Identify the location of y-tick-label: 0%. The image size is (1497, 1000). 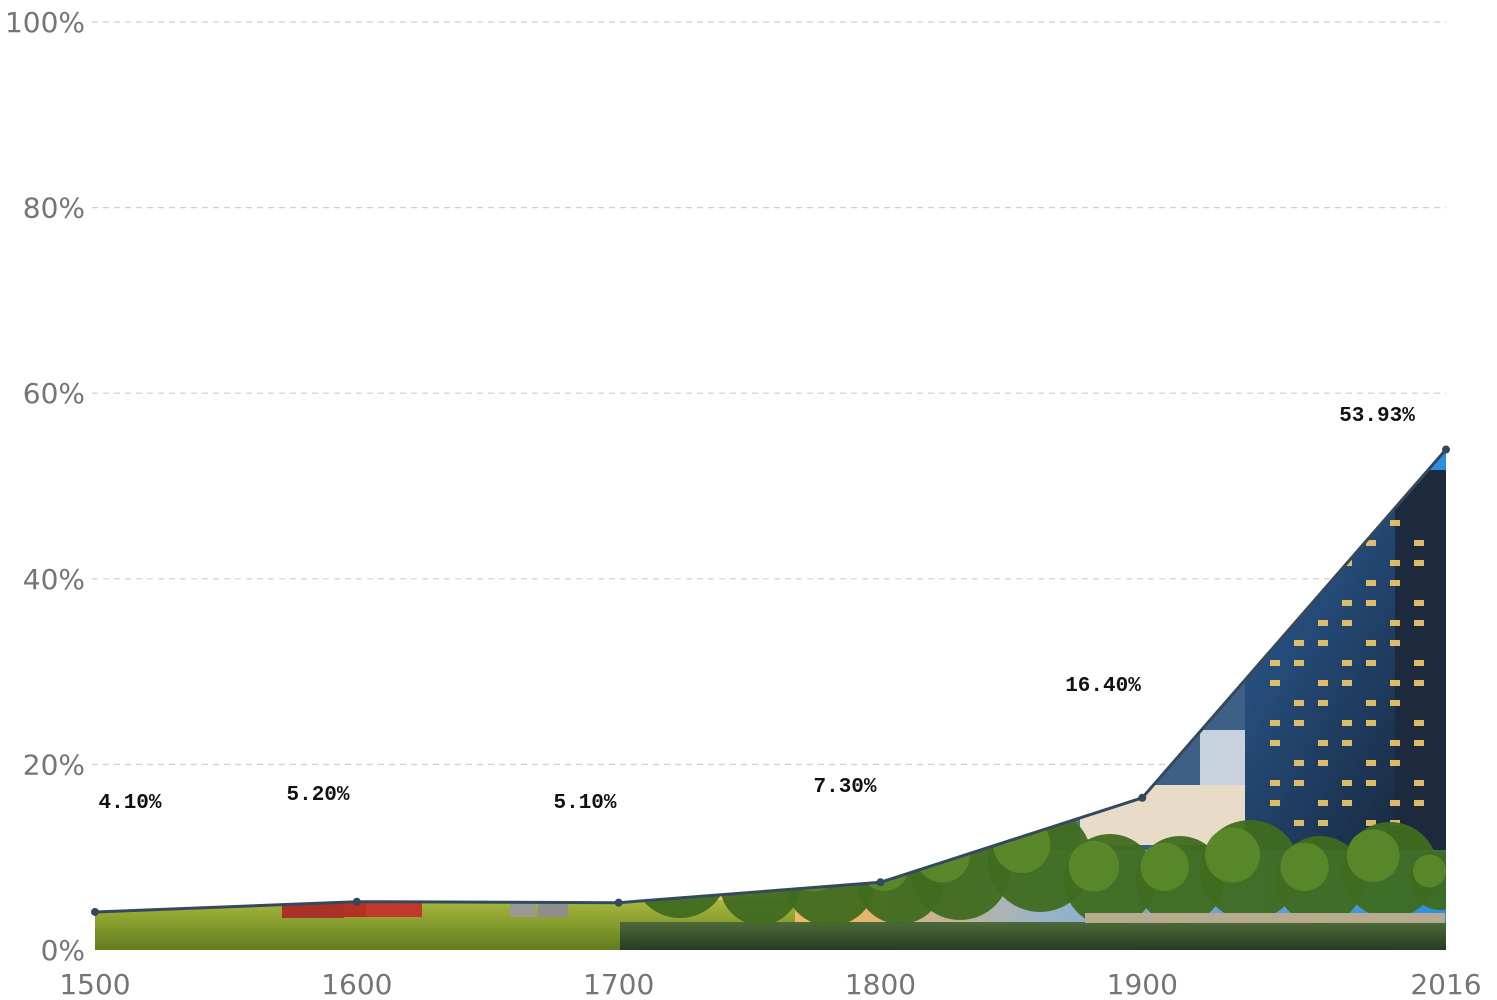
(63, 950).